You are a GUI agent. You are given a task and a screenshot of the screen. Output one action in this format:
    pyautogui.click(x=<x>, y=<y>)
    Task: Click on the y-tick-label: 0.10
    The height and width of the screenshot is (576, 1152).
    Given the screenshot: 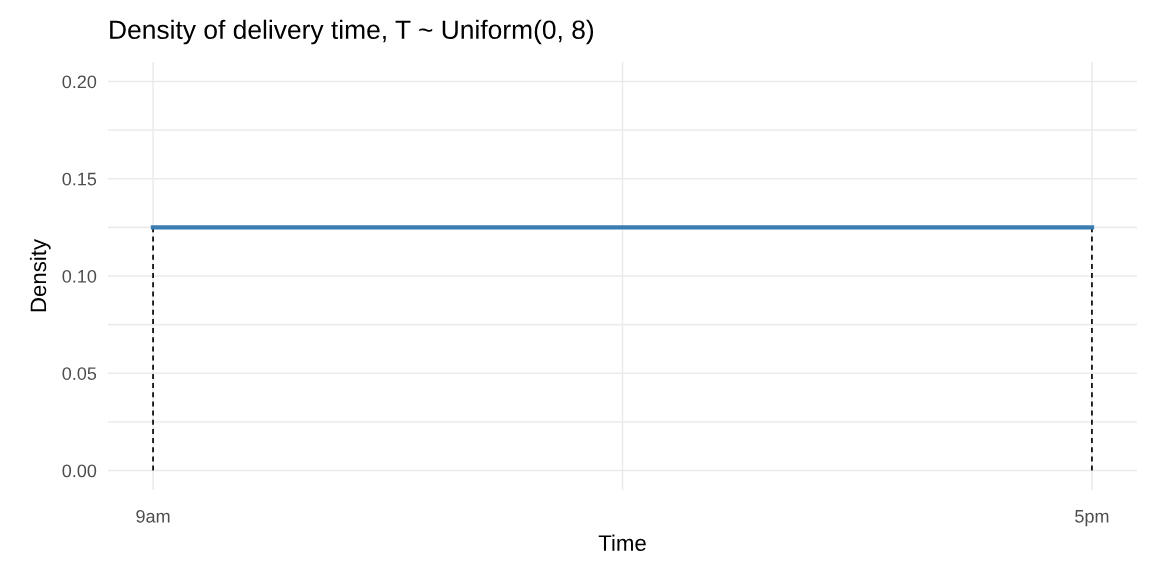 What is the action you would take?
    pyautogui.click(x=79, y=276)
    